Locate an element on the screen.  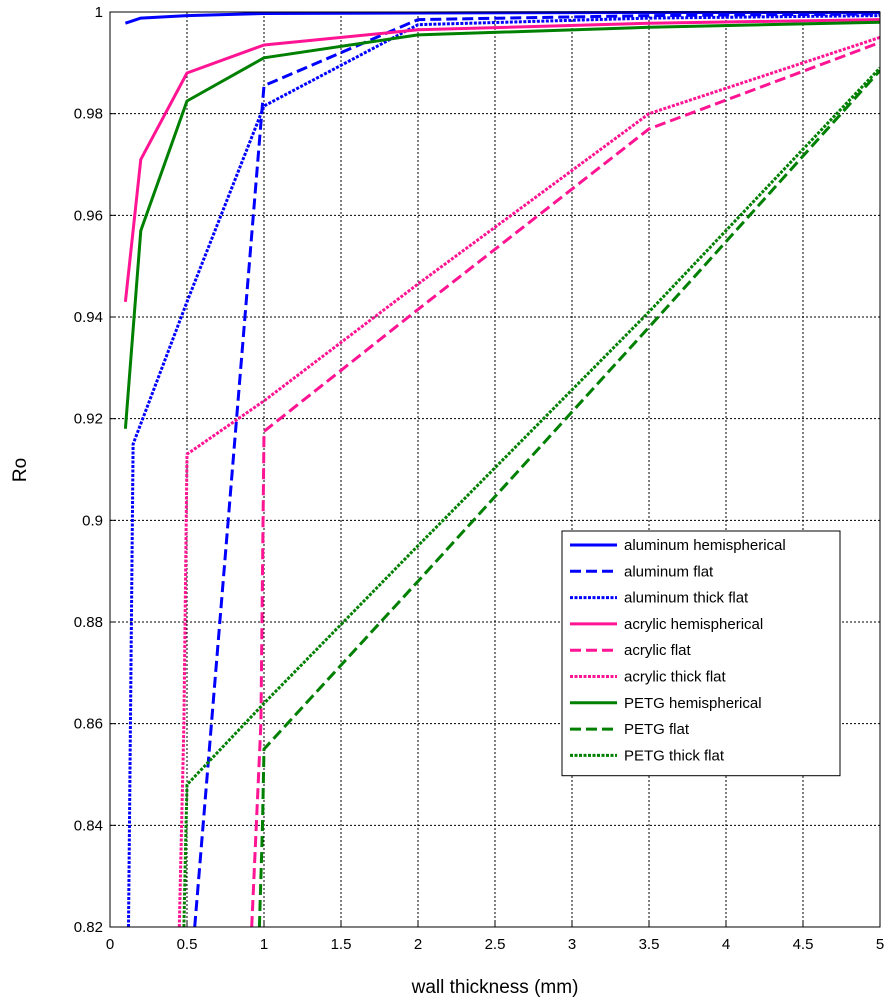
x-tick-label: 0.5 is located at coordinates (187, 944).